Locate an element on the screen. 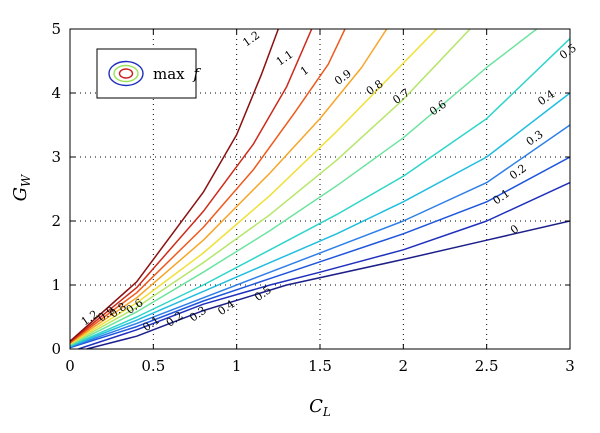 This screenshot has width=600, height=433. y-tick-label-3: 3 is located at coordinates (56, 157).